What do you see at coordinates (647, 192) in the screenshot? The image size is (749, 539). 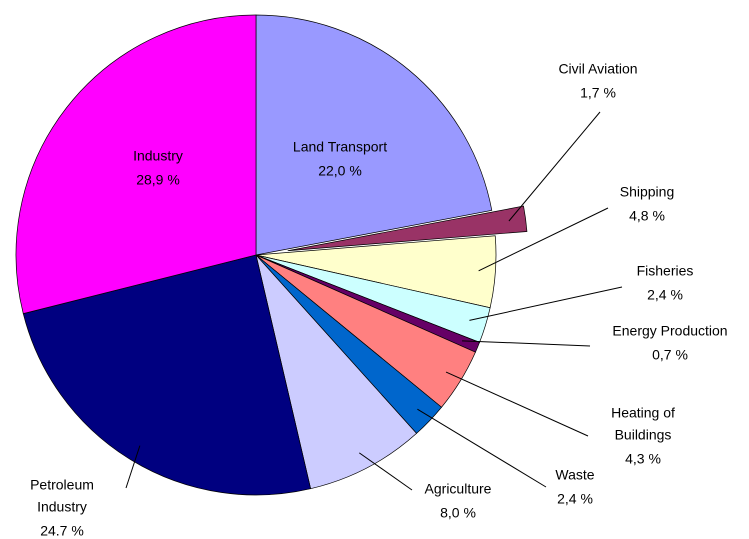 I see `slice-label: Shipping` at bounding box center [647, 192].